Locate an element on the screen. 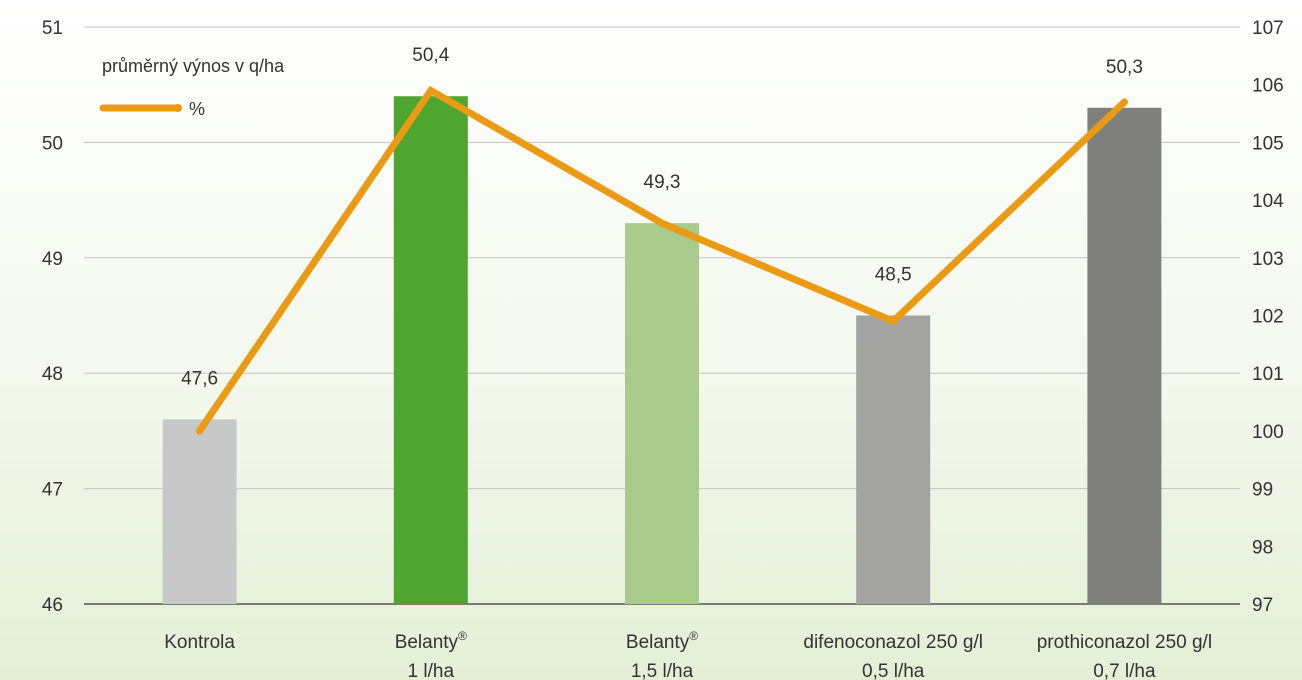 The height and width of the screenshot is (680, 1302). left-axis-tick-label: 46 is located at coordinates (52, 605).